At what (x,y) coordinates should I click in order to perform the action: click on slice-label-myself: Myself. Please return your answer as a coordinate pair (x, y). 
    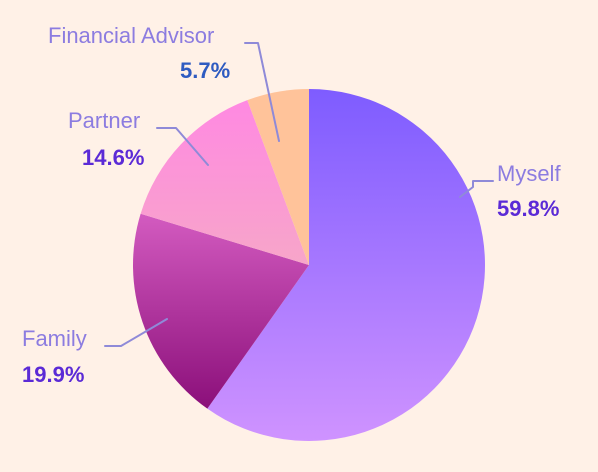
    Looking at the image, I should click on (529, 173).